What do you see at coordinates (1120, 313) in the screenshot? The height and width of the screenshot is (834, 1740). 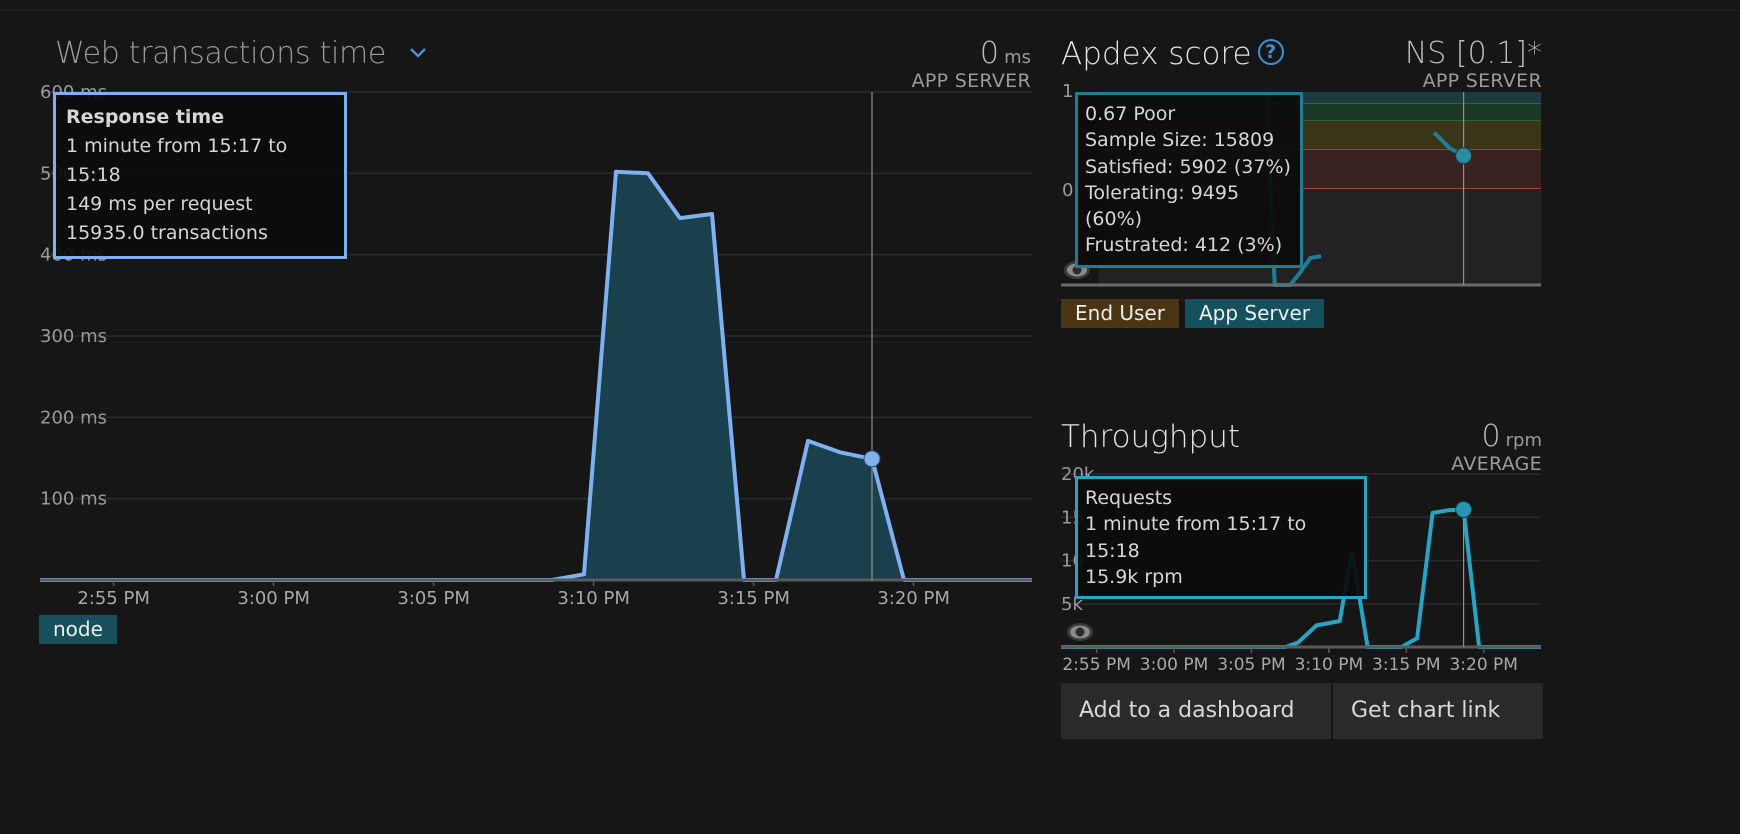 I see `end-user-button: End User` at bounding box center [1120, 313].